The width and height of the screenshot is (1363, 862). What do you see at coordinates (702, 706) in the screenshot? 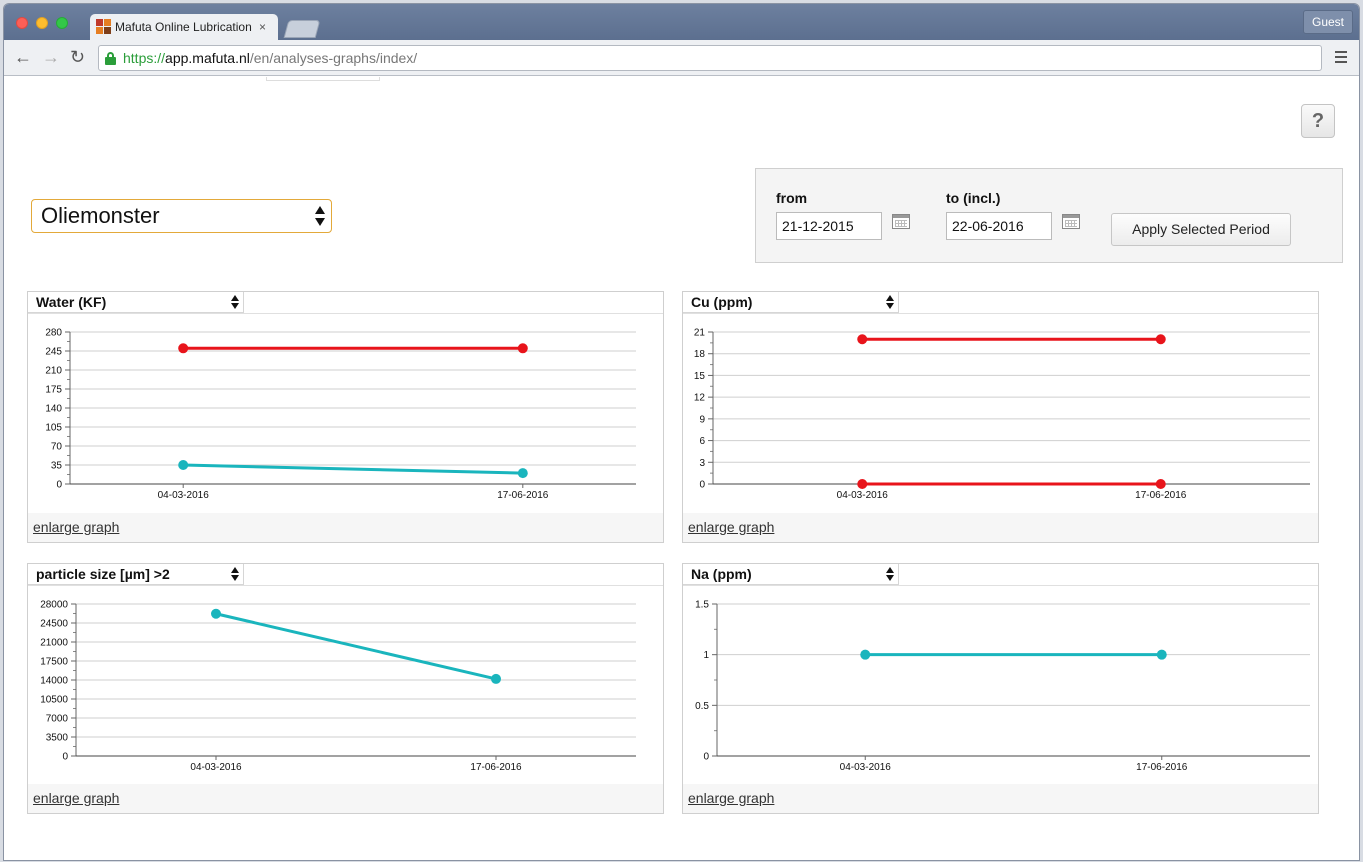
I see `y-tick-label: 0.5` at bounding box center [702, 706].